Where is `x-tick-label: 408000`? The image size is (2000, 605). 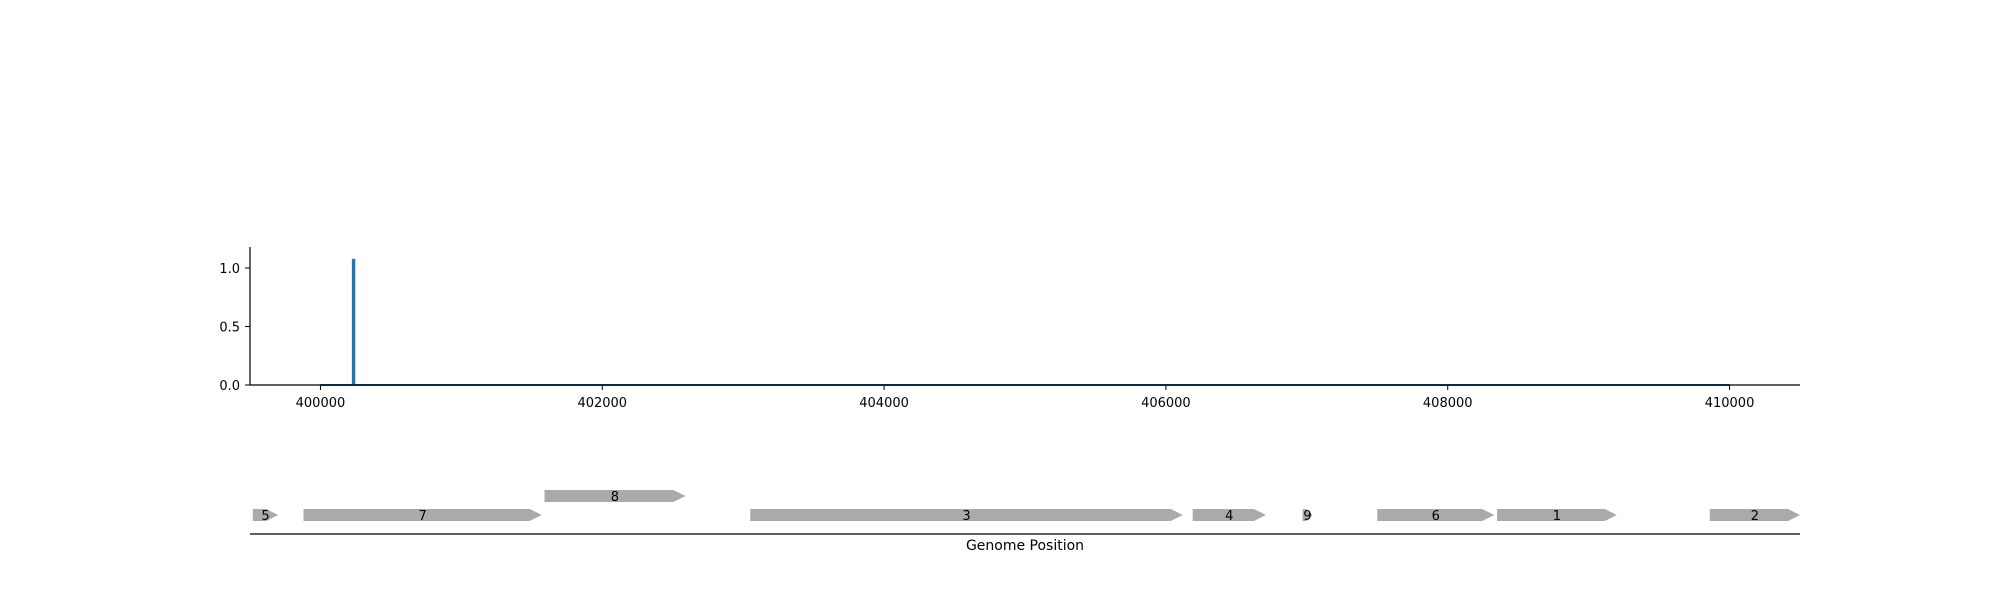
x-tick-label: 408000 is located at coordinates (1448, 403).